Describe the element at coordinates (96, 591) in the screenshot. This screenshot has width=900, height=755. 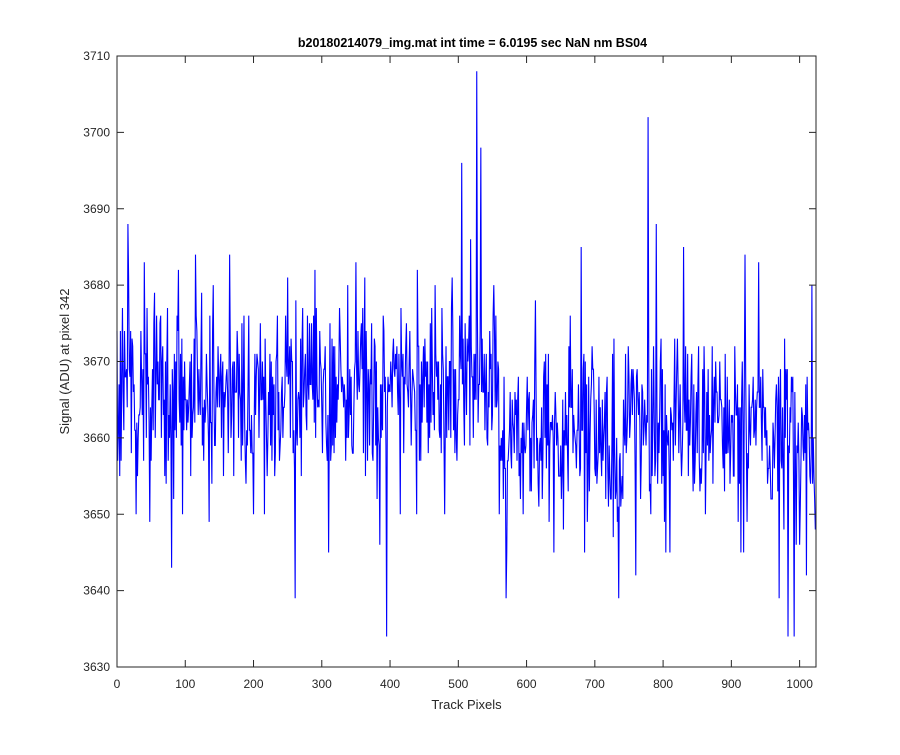
I see `y-tick-label: 3640` at that location.